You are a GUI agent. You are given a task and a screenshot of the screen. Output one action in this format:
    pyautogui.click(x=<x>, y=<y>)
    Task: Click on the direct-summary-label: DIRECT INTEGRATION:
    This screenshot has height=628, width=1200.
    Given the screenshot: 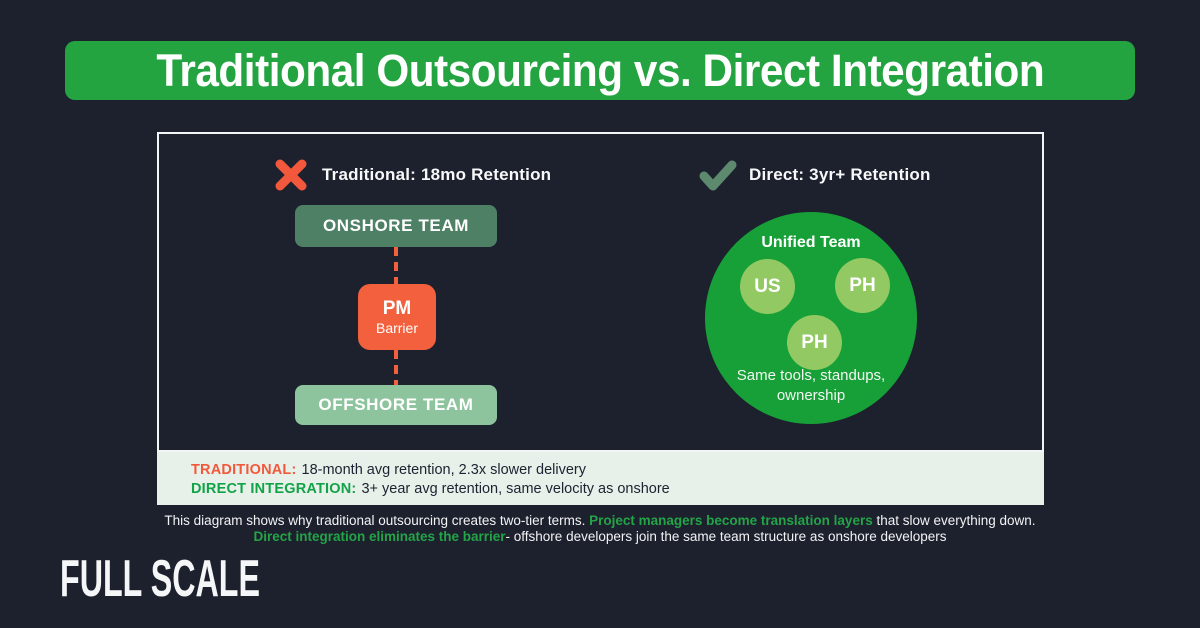 What is the action you would take?
    pyautogui.click(x=274, y=489)
    